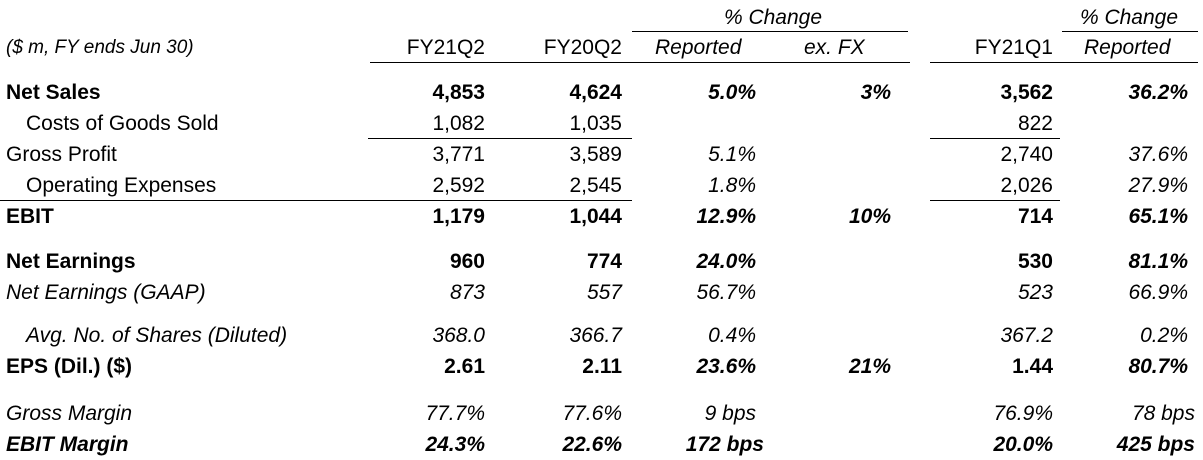 This screenshot has width=1203, height=460. What do you see at coordinates (1035, 292) in the screenshot?
I see `cell-fy21q1: 523` at bounding box center [1035, 292].